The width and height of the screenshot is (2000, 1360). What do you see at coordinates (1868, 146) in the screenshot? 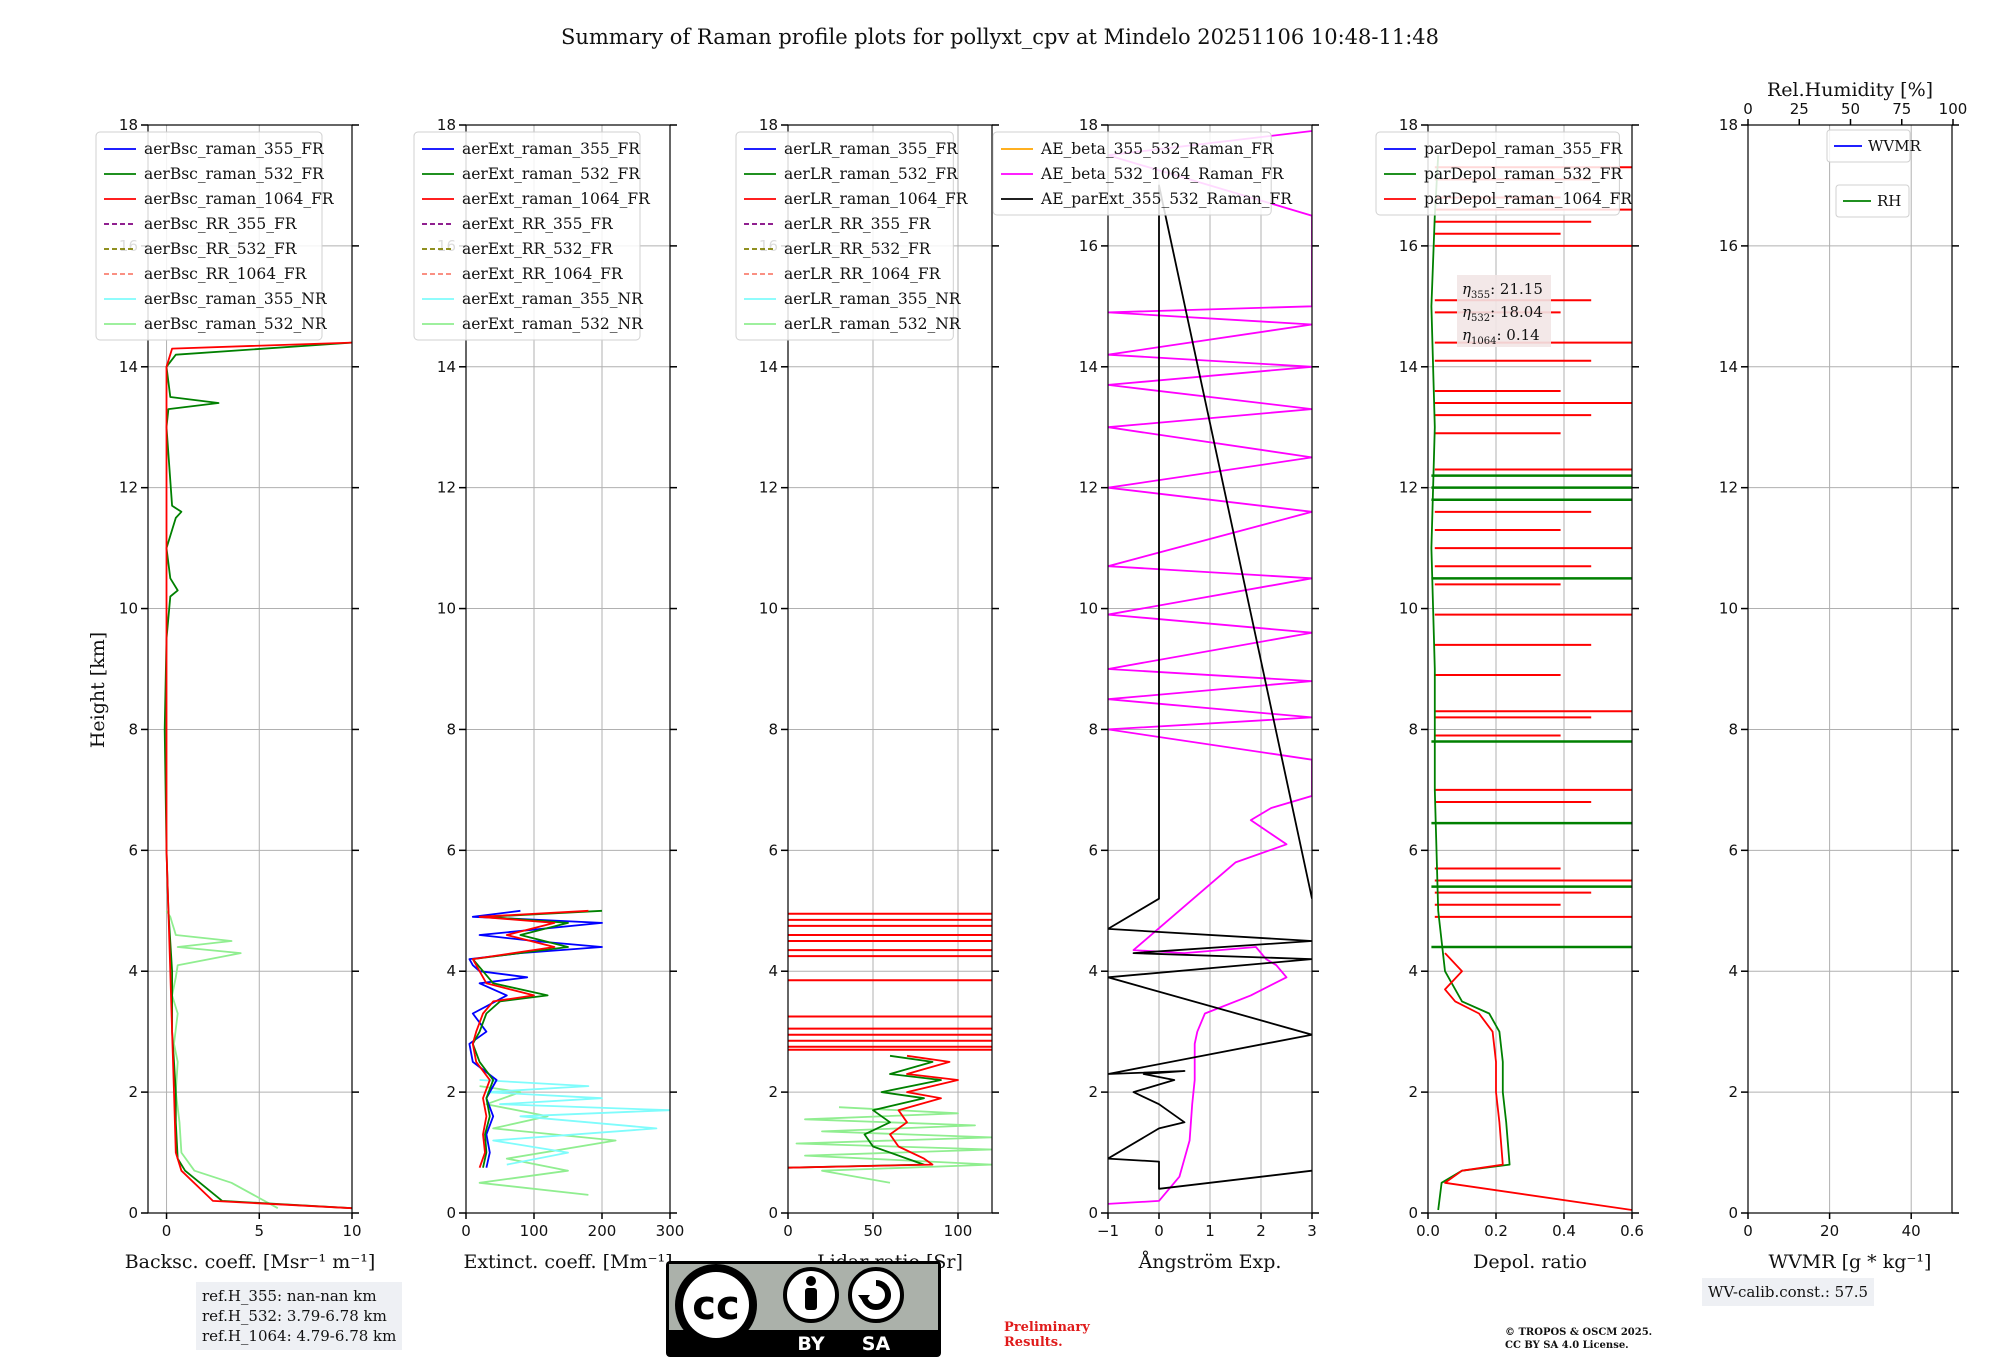
I see `legend-box-WVMR` at bounding box center [1868, 146].